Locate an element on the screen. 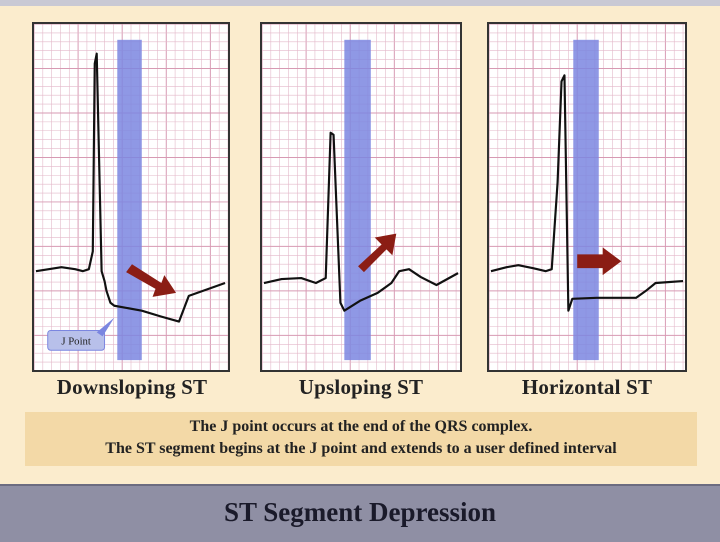 Image resolution: width=720 pixels, height=542 pixels. footer-title: ST Segment Depression is located at coordinates (360, 512).